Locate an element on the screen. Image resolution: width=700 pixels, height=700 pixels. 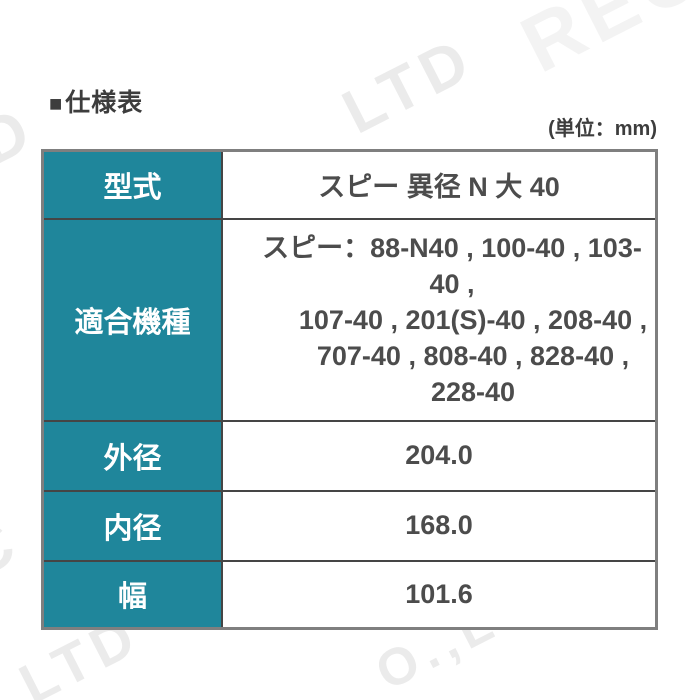
row-value-model: スピー 異径 N 大 40 is located at coordinates (439, 184).